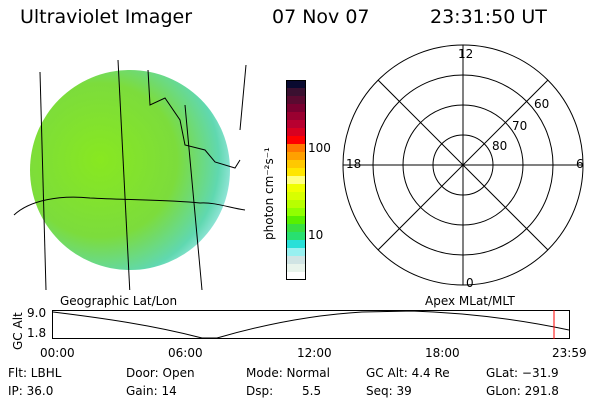  What do you see at coordinates (321, 17) in the screenshot?
I see `date-label: 07 Nov 07` at bounding box center [321, 17].